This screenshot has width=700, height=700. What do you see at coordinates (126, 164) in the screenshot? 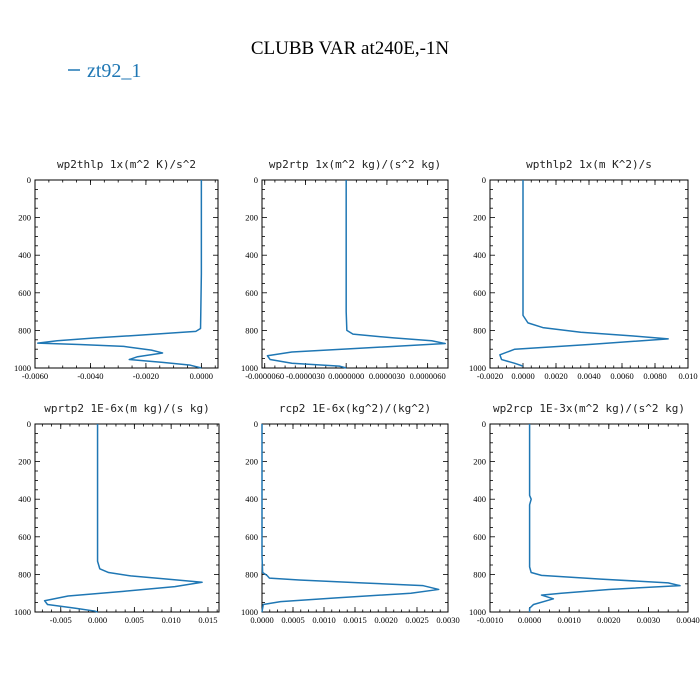
I see `panel-title: wp2thlp 1x(m^2 K)/s^2` at bounding box center [126, 164].